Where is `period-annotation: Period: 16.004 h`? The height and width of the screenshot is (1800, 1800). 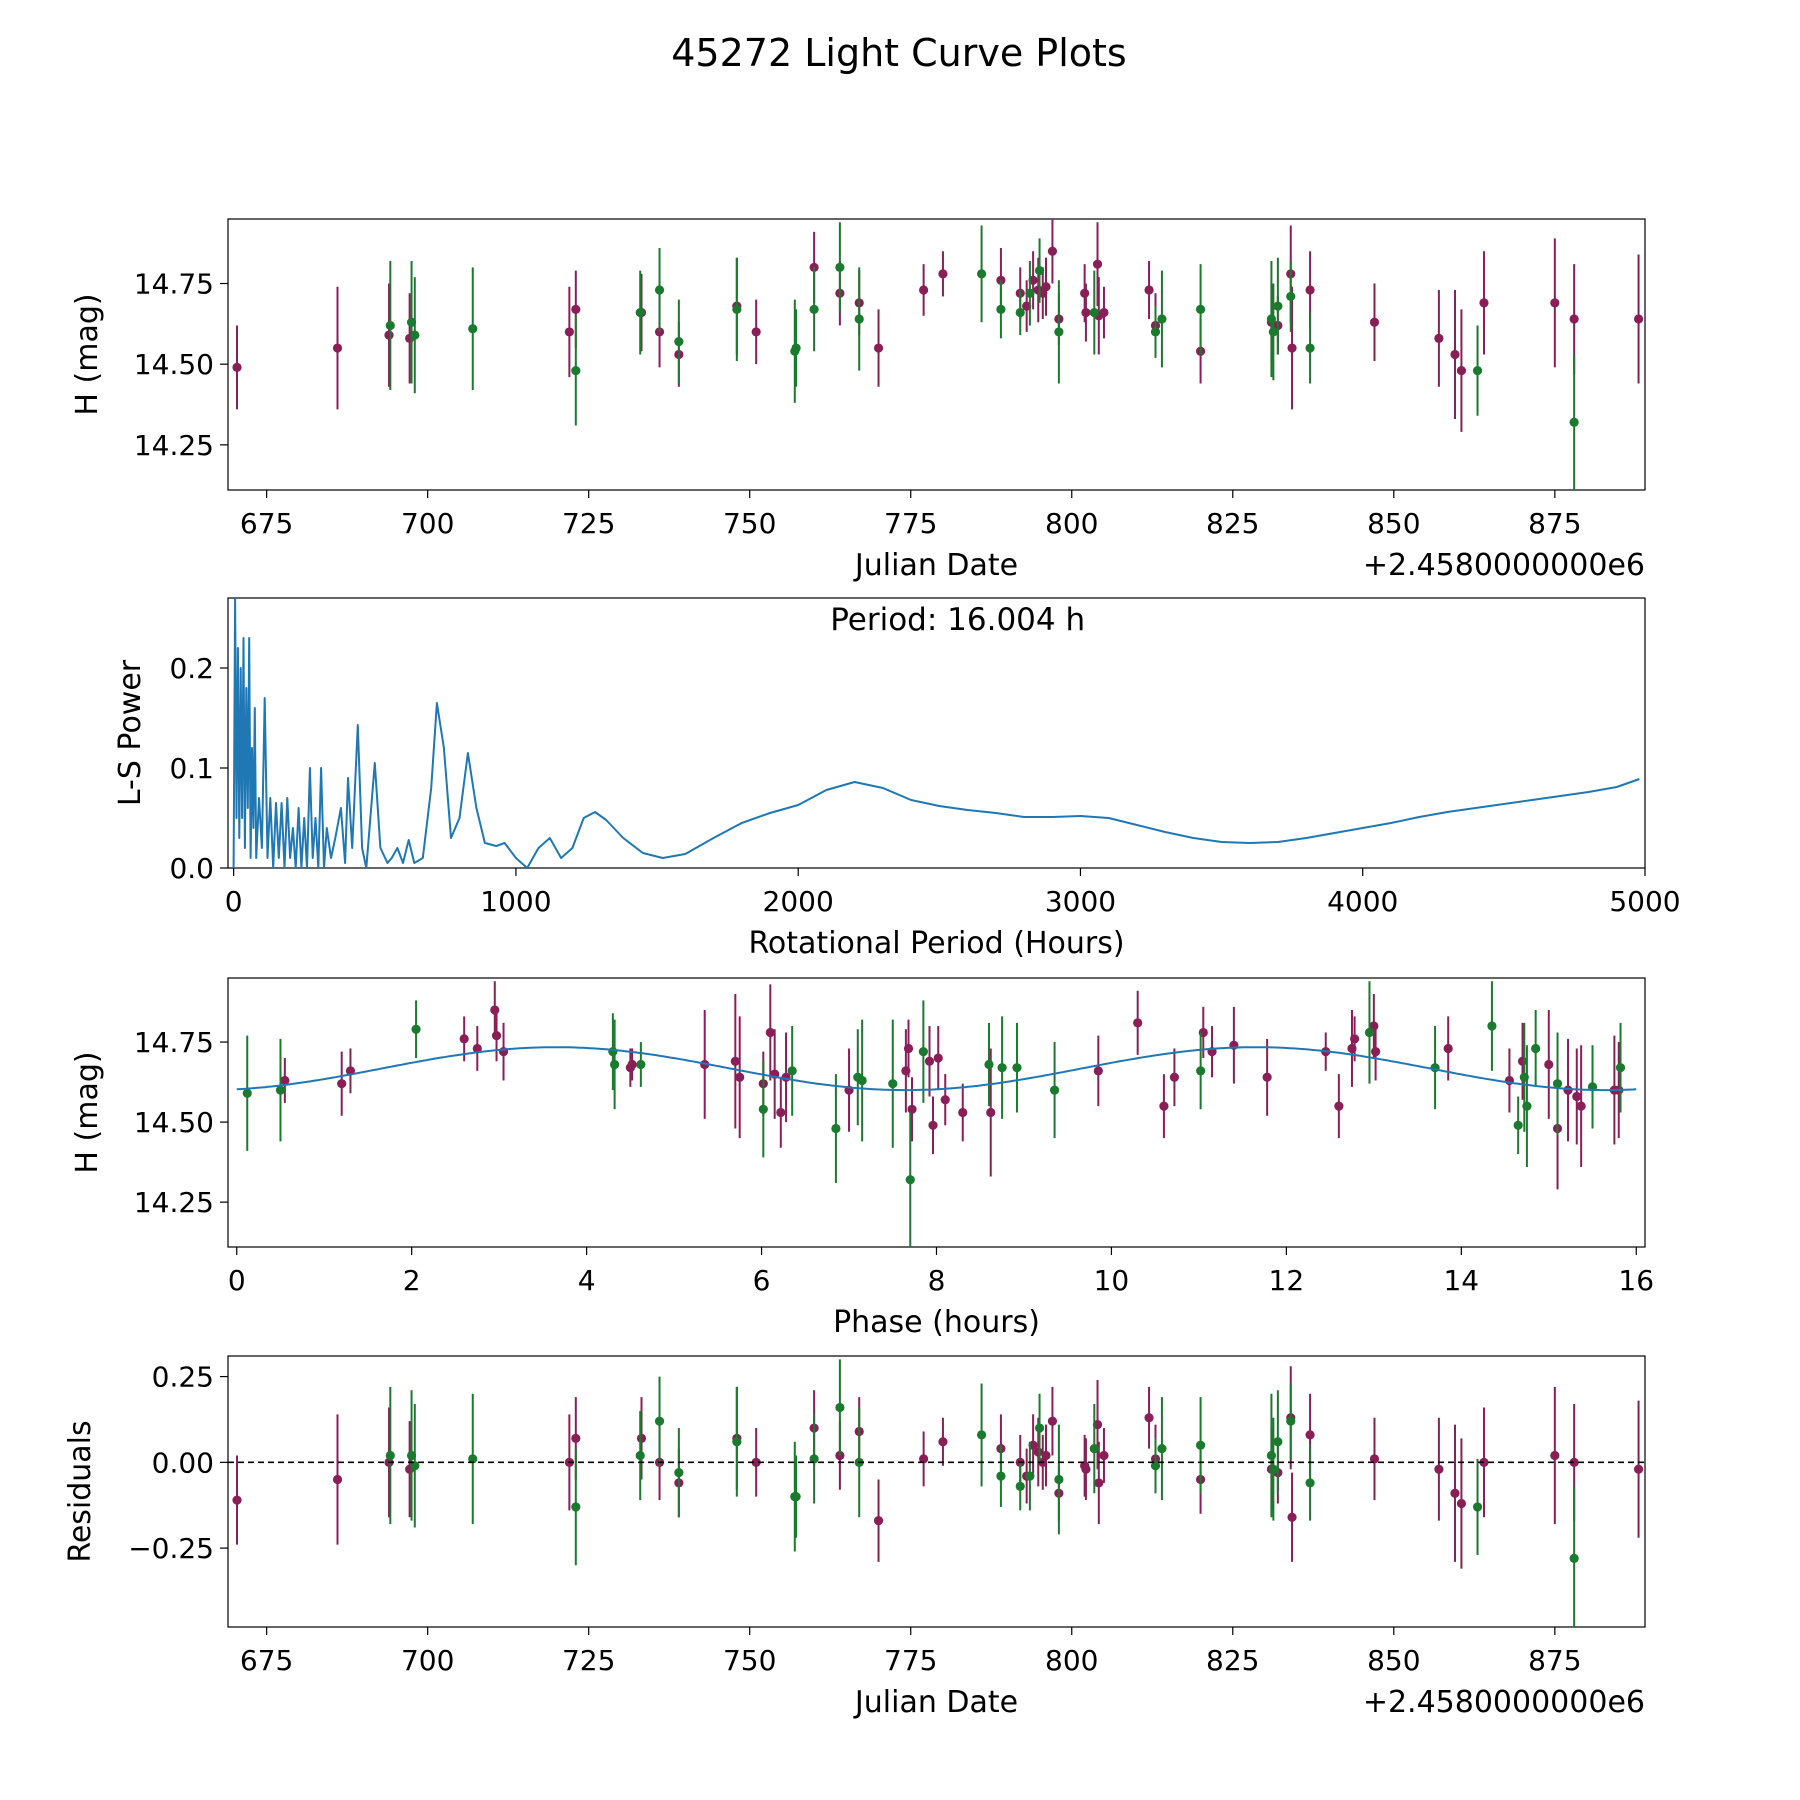 period-annotation: Period: 16.004 h is located at coordinates (957, 620).